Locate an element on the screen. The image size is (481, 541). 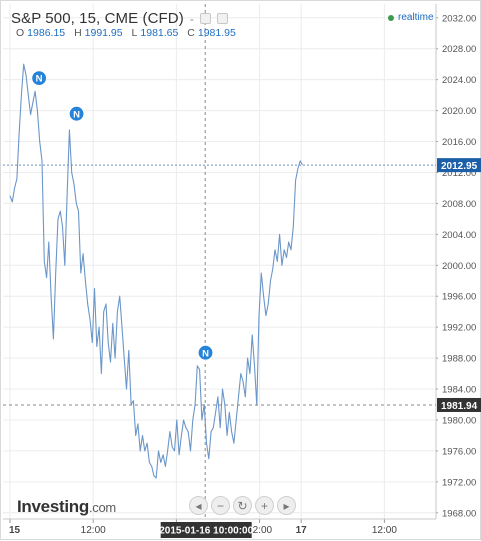
current-price-label-bg is located at coordinates (459, 165).